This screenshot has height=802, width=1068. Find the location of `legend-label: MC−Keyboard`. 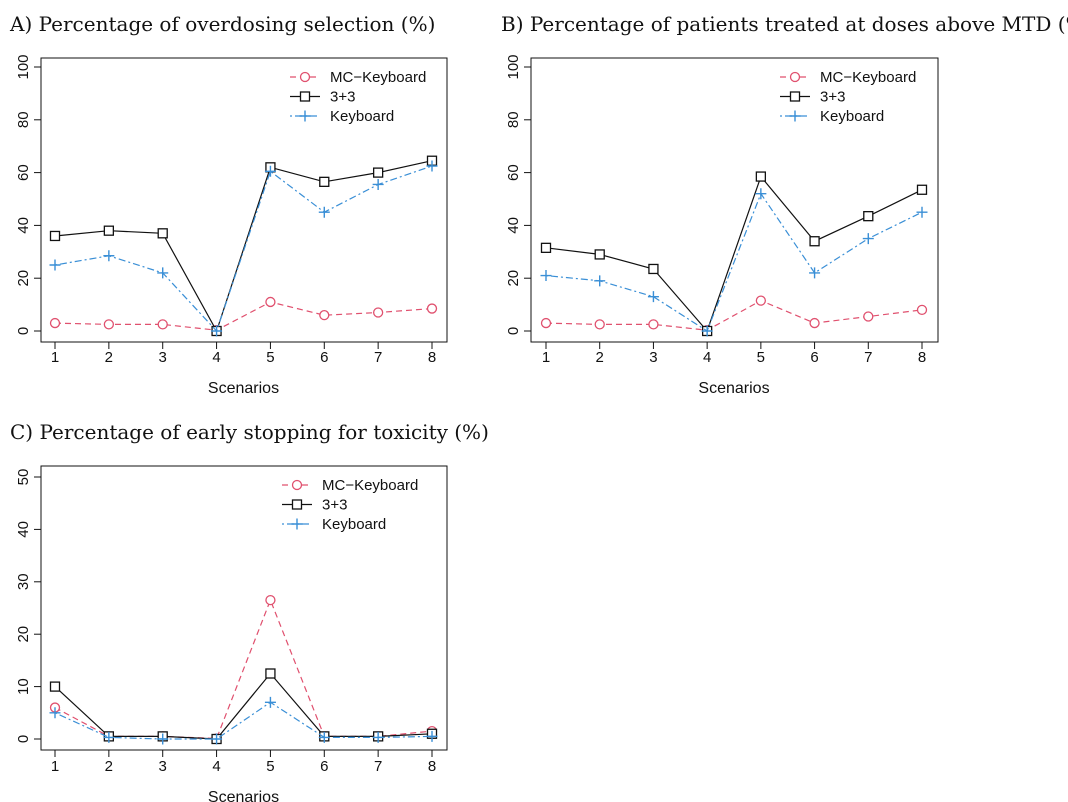

legend-label: MC−Keyboard is located at coordinates (378, 77).